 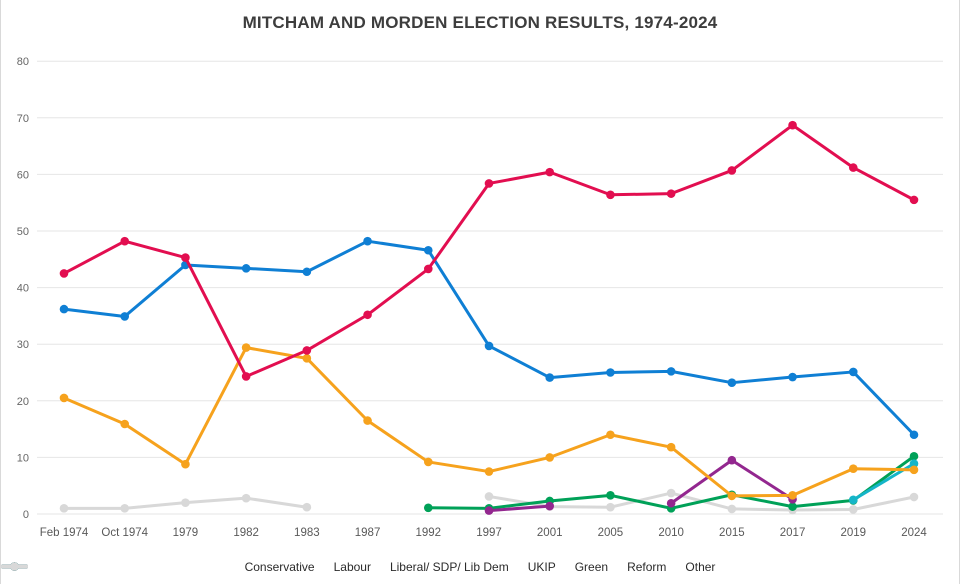 What do you see at coordinates (23, 402) in the screenshot?
I see `y-axis-tick-label: 20` at bounding box center [23, 402].